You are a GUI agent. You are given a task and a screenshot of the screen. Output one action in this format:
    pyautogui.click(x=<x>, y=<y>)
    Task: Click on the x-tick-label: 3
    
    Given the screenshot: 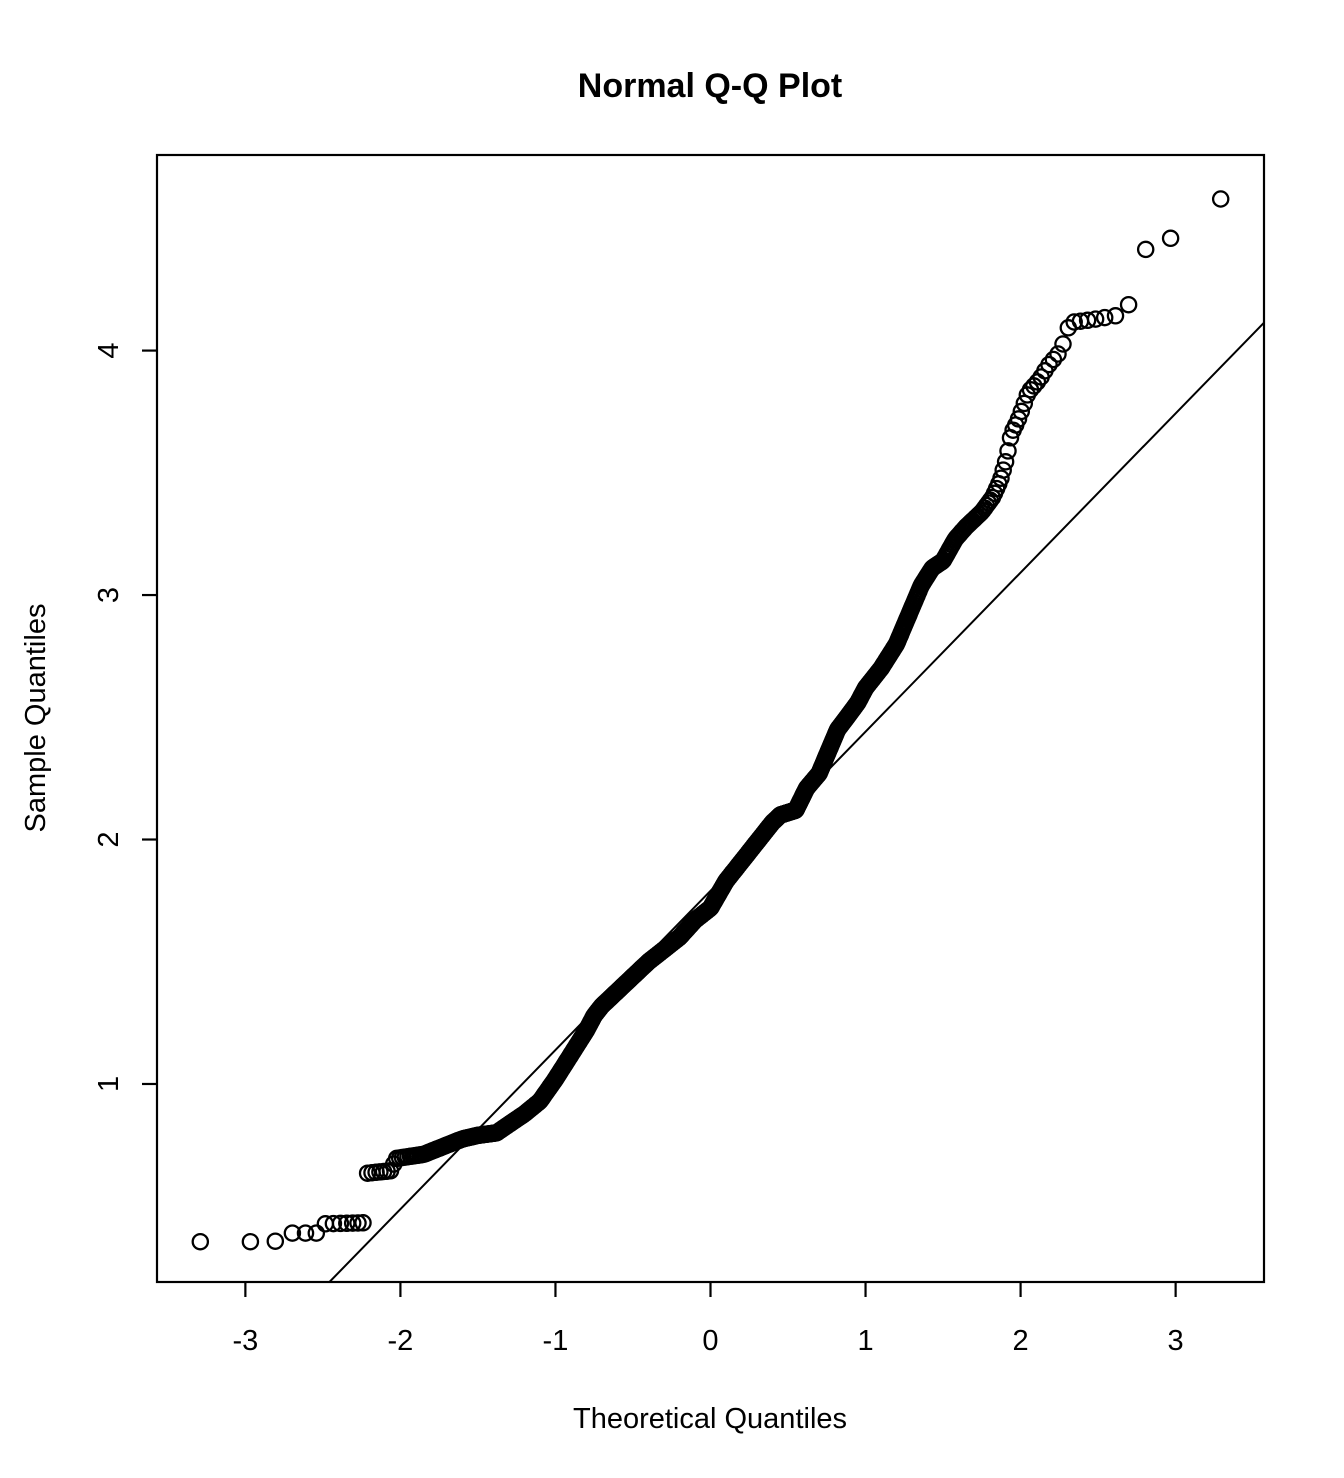 What is the action you would take?
    pyautogui.click(x=1176, y=1341)
    